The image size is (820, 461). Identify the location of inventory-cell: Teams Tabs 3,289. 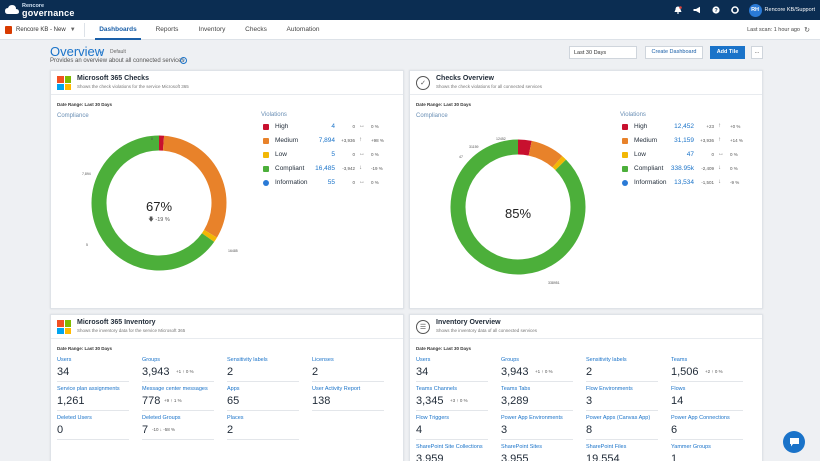
(540, 401).